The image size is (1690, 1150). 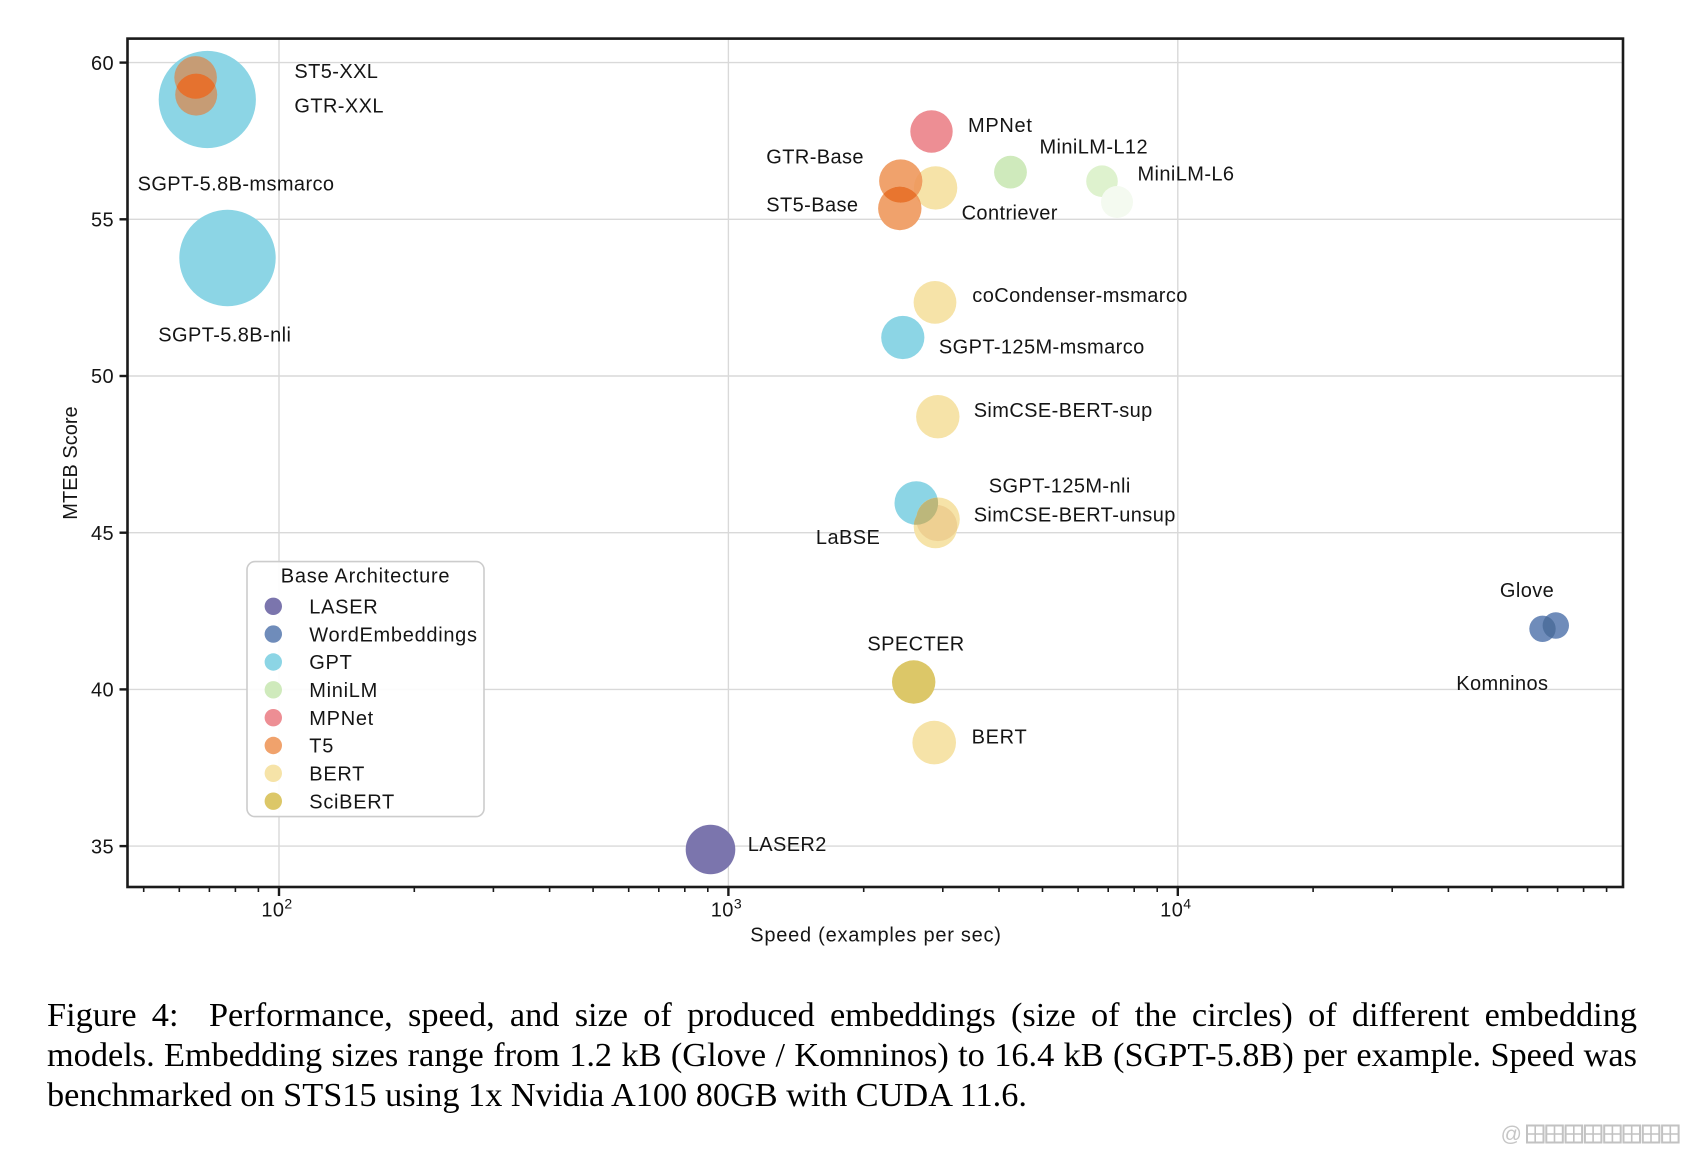 What do you see at coordinates (366, 577) in the screenshot?
I see `svg-text: Base Architecture` at bounding box center [366, 577].